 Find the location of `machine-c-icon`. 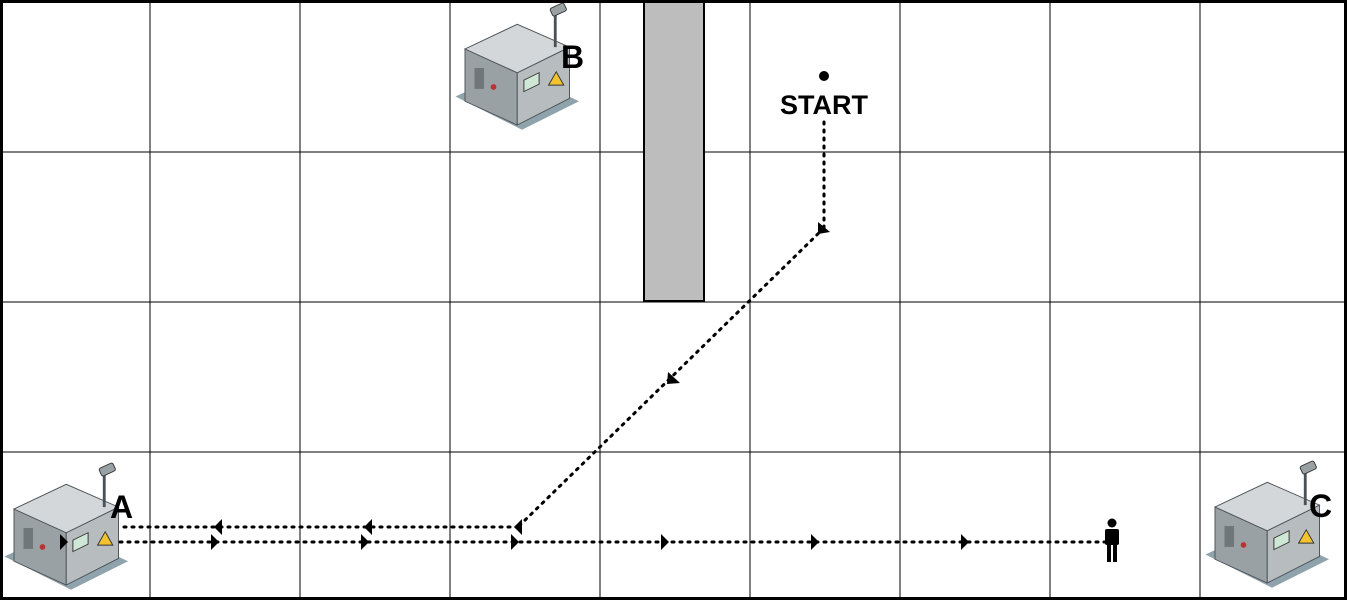

machine-c-icon is located at coordinates (1267, 524).